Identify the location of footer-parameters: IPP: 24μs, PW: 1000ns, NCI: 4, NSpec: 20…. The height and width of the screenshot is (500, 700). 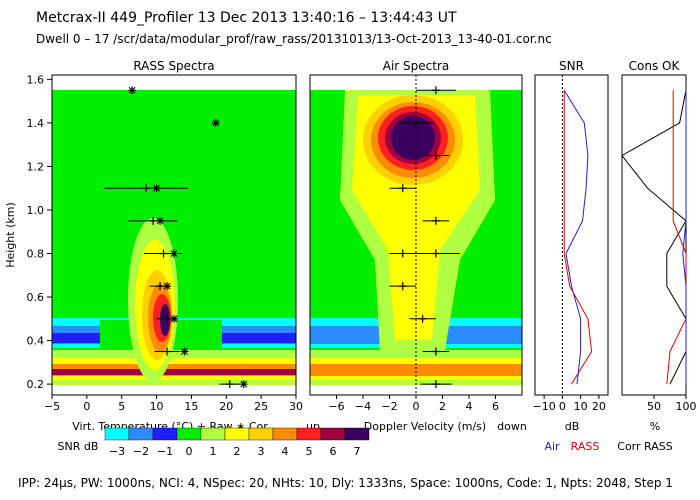
(345, 483).